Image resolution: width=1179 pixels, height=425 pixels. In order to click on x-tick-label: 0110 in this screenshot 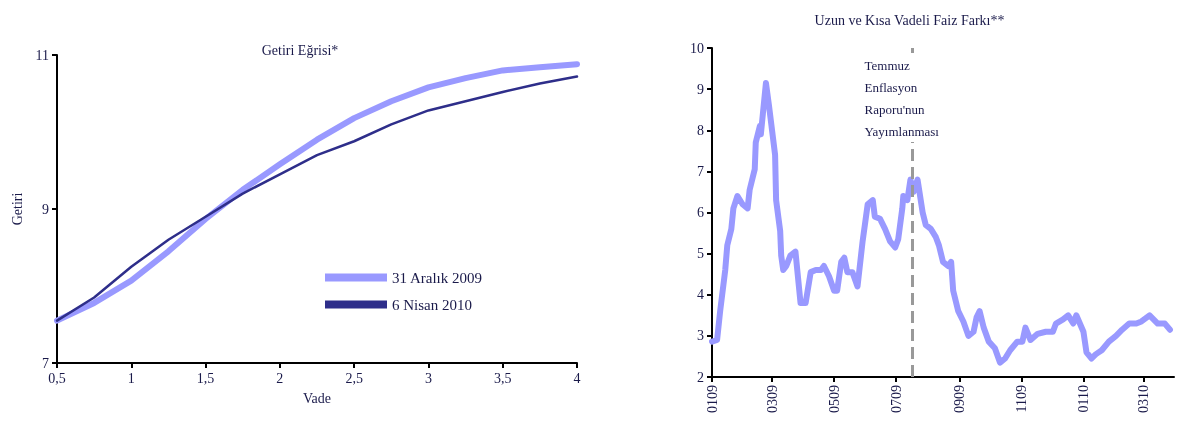, I will do `click(1083, 399)`.